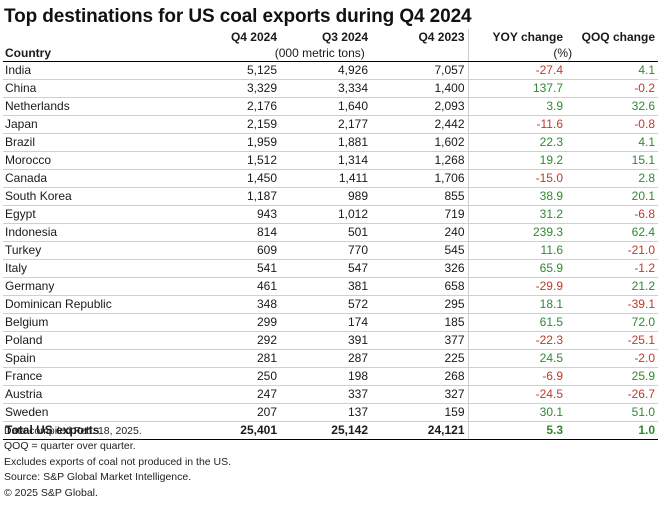 This screenshot has height=510, width=660. I want to click on qoq-change-cell: 32.6, so click(612, 106).